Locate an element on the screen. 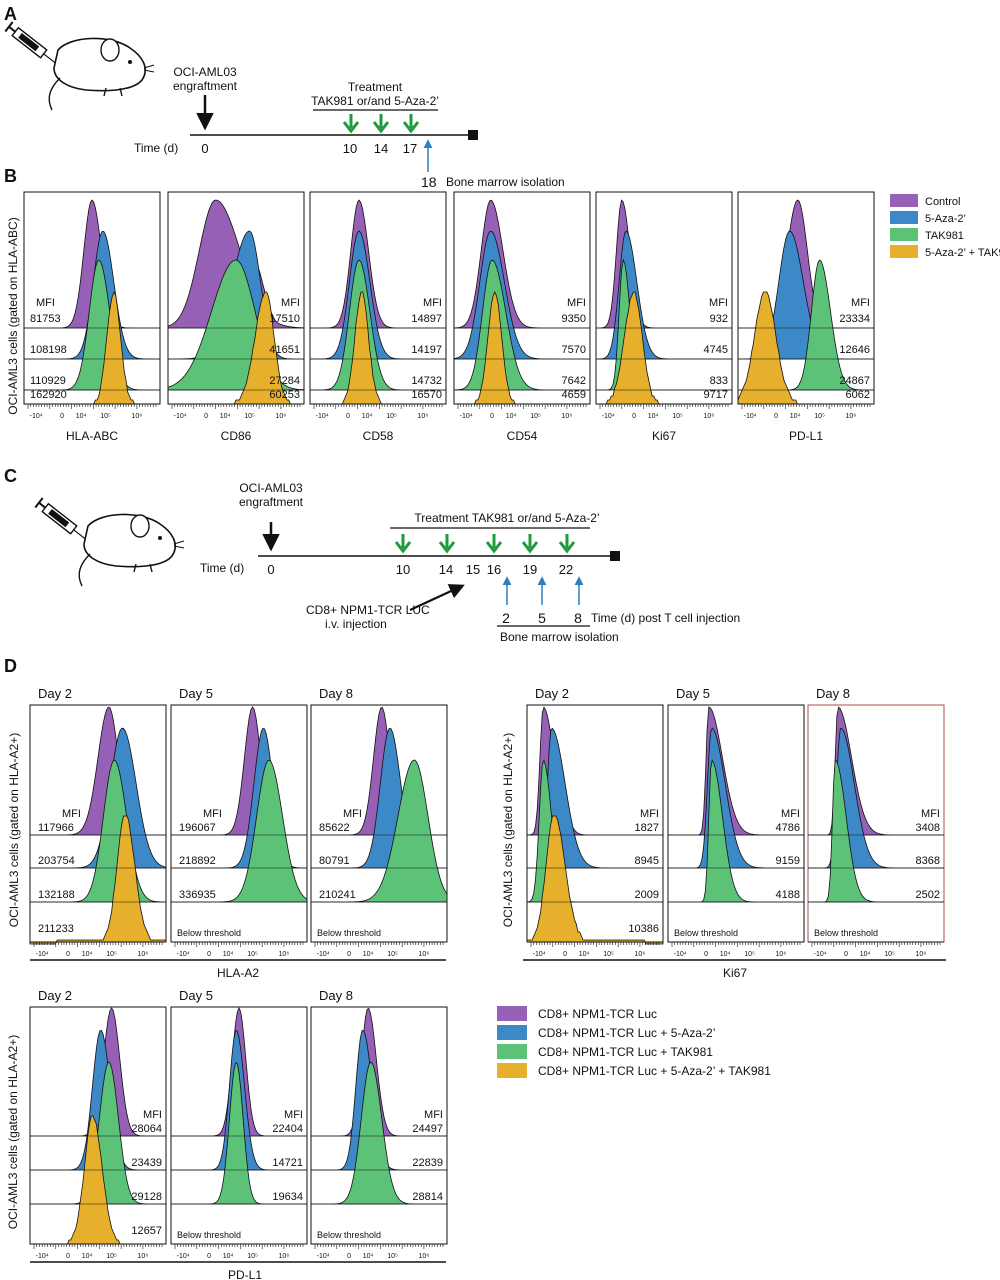  day-label: 19 is located at coordinates (530, 569).